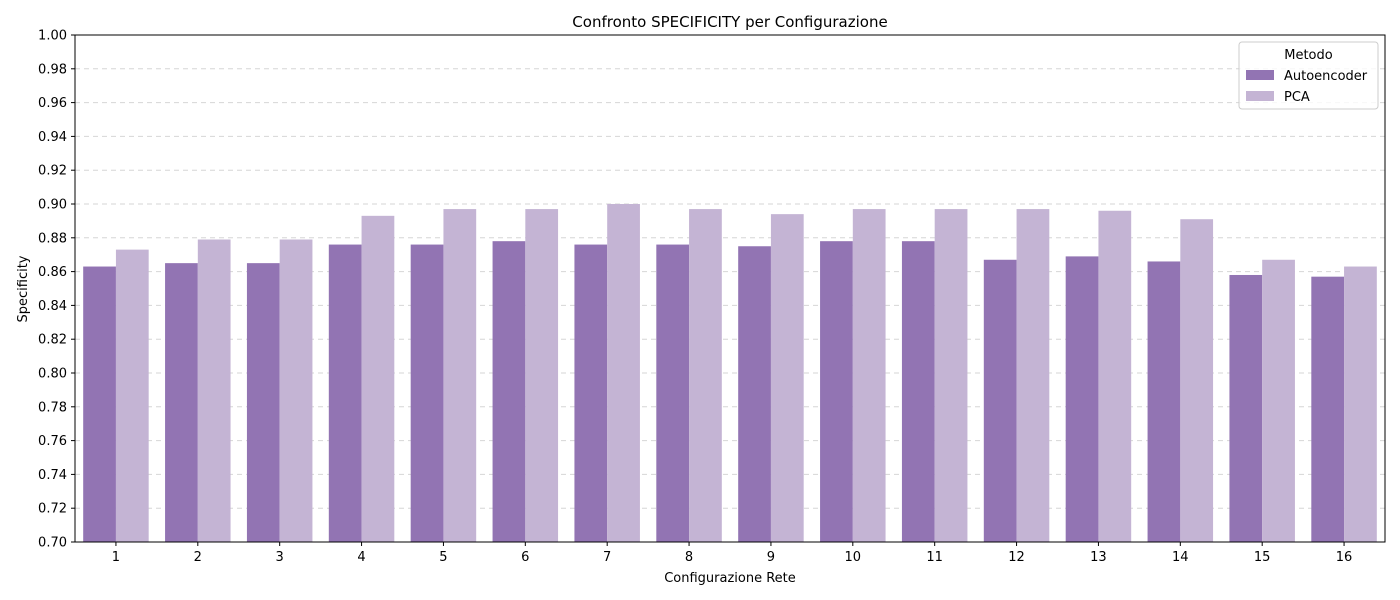  I want to click on y-tick-label: 0.84, so click(52, 306).